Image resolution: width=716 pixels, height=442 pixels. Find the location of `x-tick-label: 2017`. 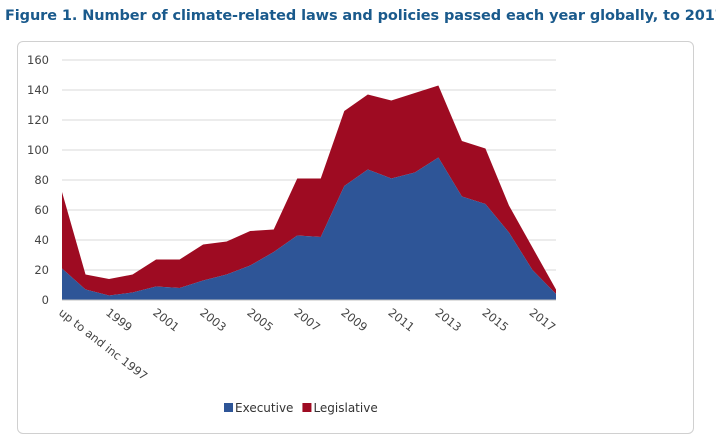

x-tick-label: 2017 is located at coordinates (543, 319).